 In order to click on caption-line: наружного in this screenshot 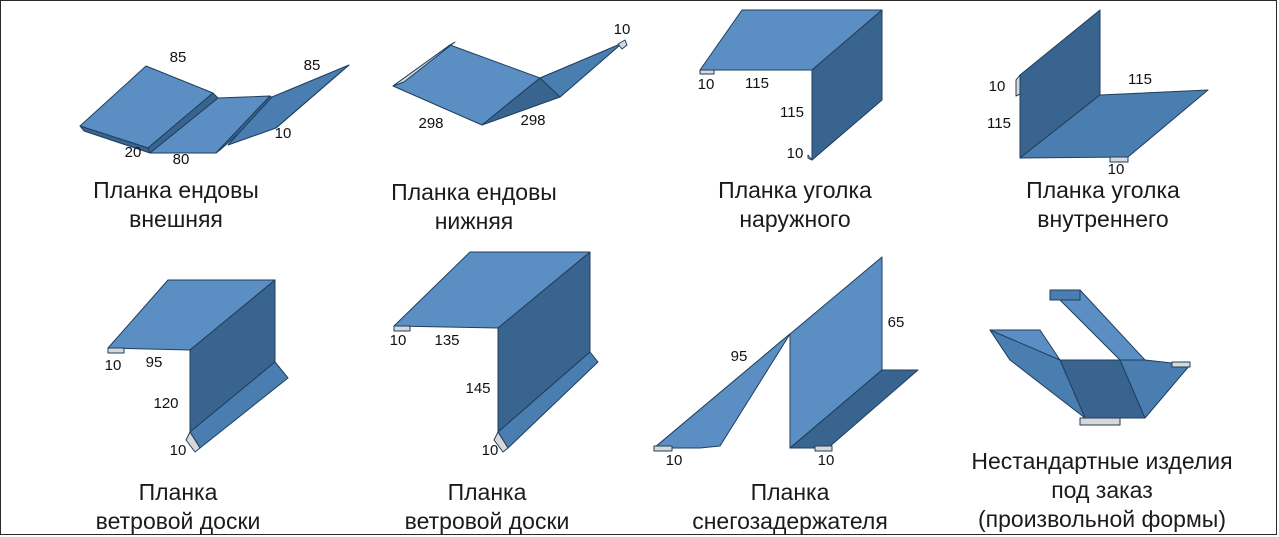, I will do `click(795, 219)`.